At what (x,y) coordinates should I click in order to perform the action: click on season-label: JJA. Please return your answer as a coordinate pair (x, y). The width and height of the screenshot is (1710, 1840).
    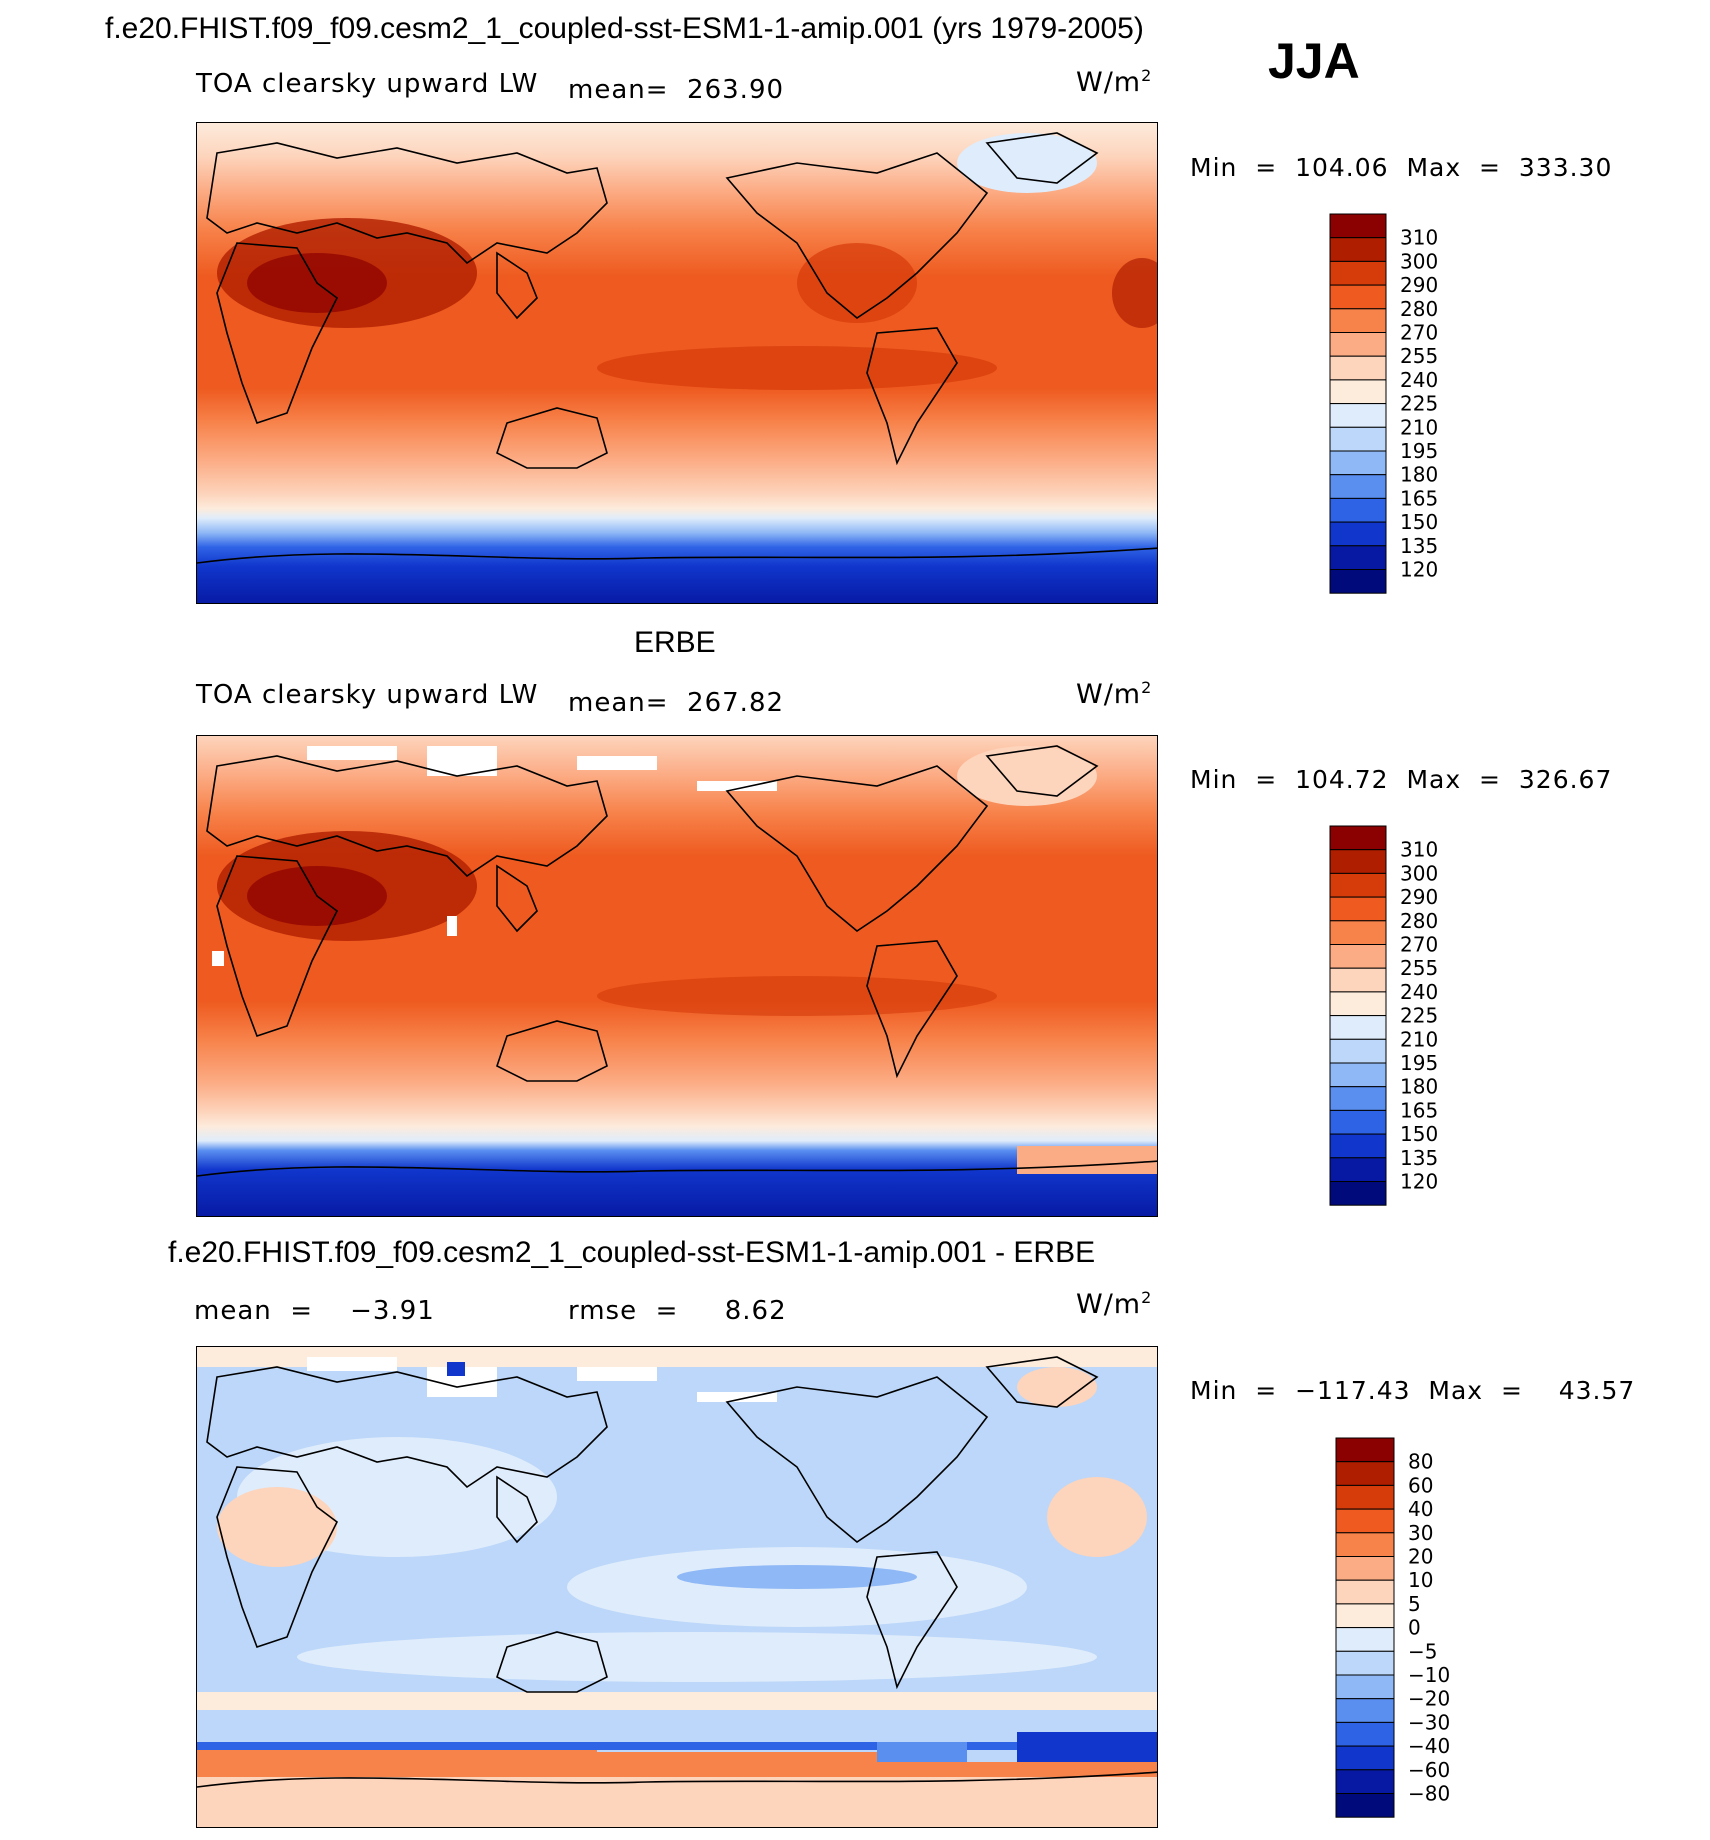
    Looking at the image, I should click on (1314, 61).